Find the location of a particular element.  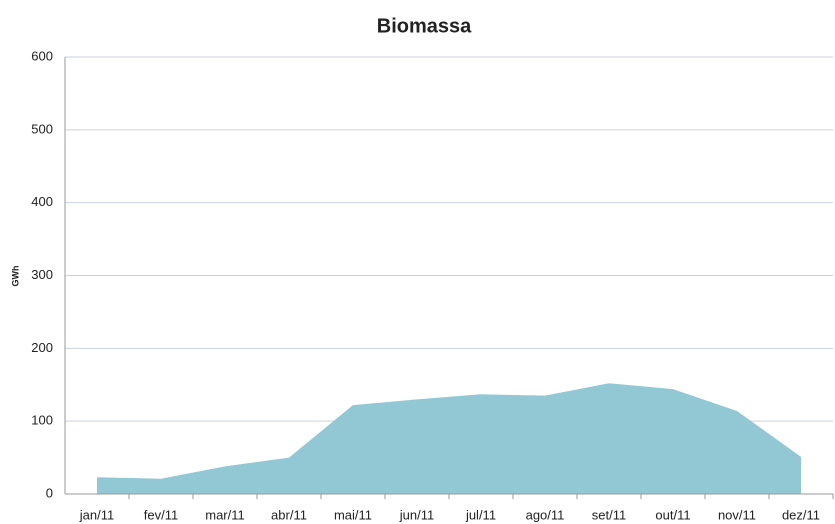

x-tick-label: ago/11 is located at coordinates (545, 514).